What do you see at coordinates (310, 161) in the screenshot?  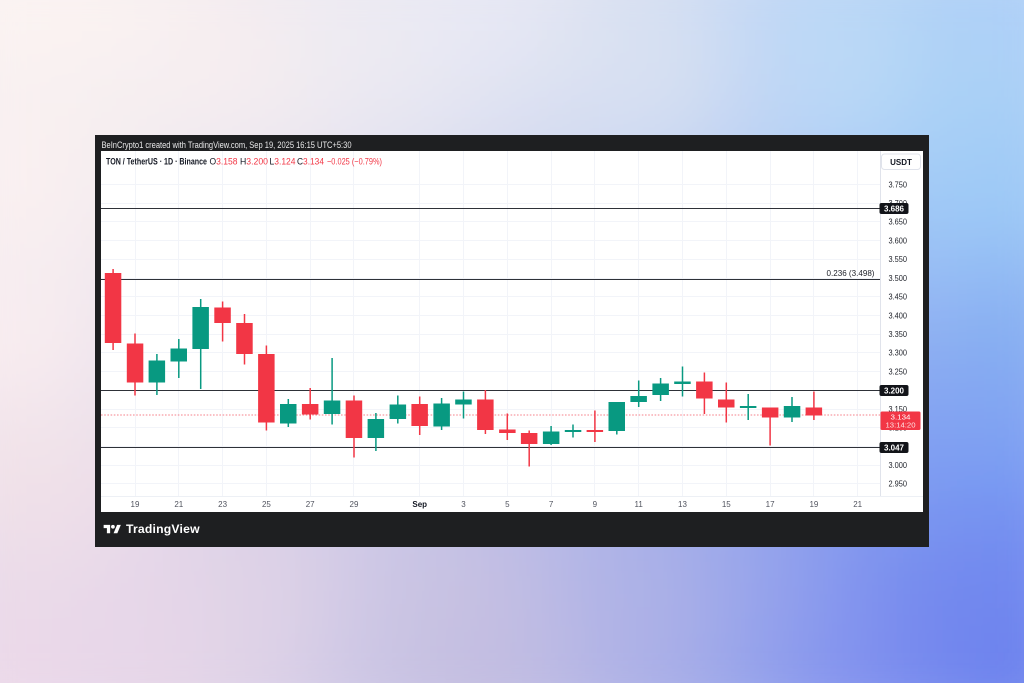 I see `svg-text: C3.134` at bounding box center [310, 161].